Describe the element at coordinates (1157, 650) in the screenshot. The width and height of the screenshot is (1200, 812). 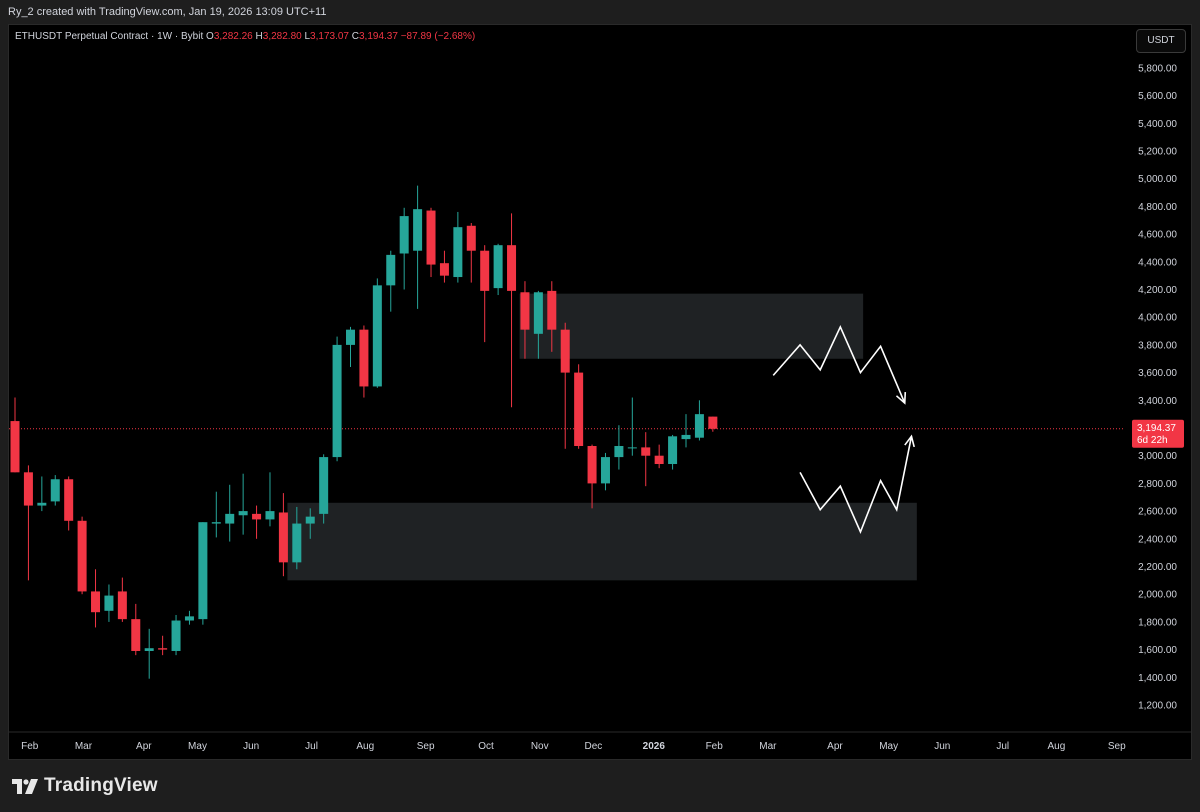
I see `price-tick-label: 1,600.00` at that location.